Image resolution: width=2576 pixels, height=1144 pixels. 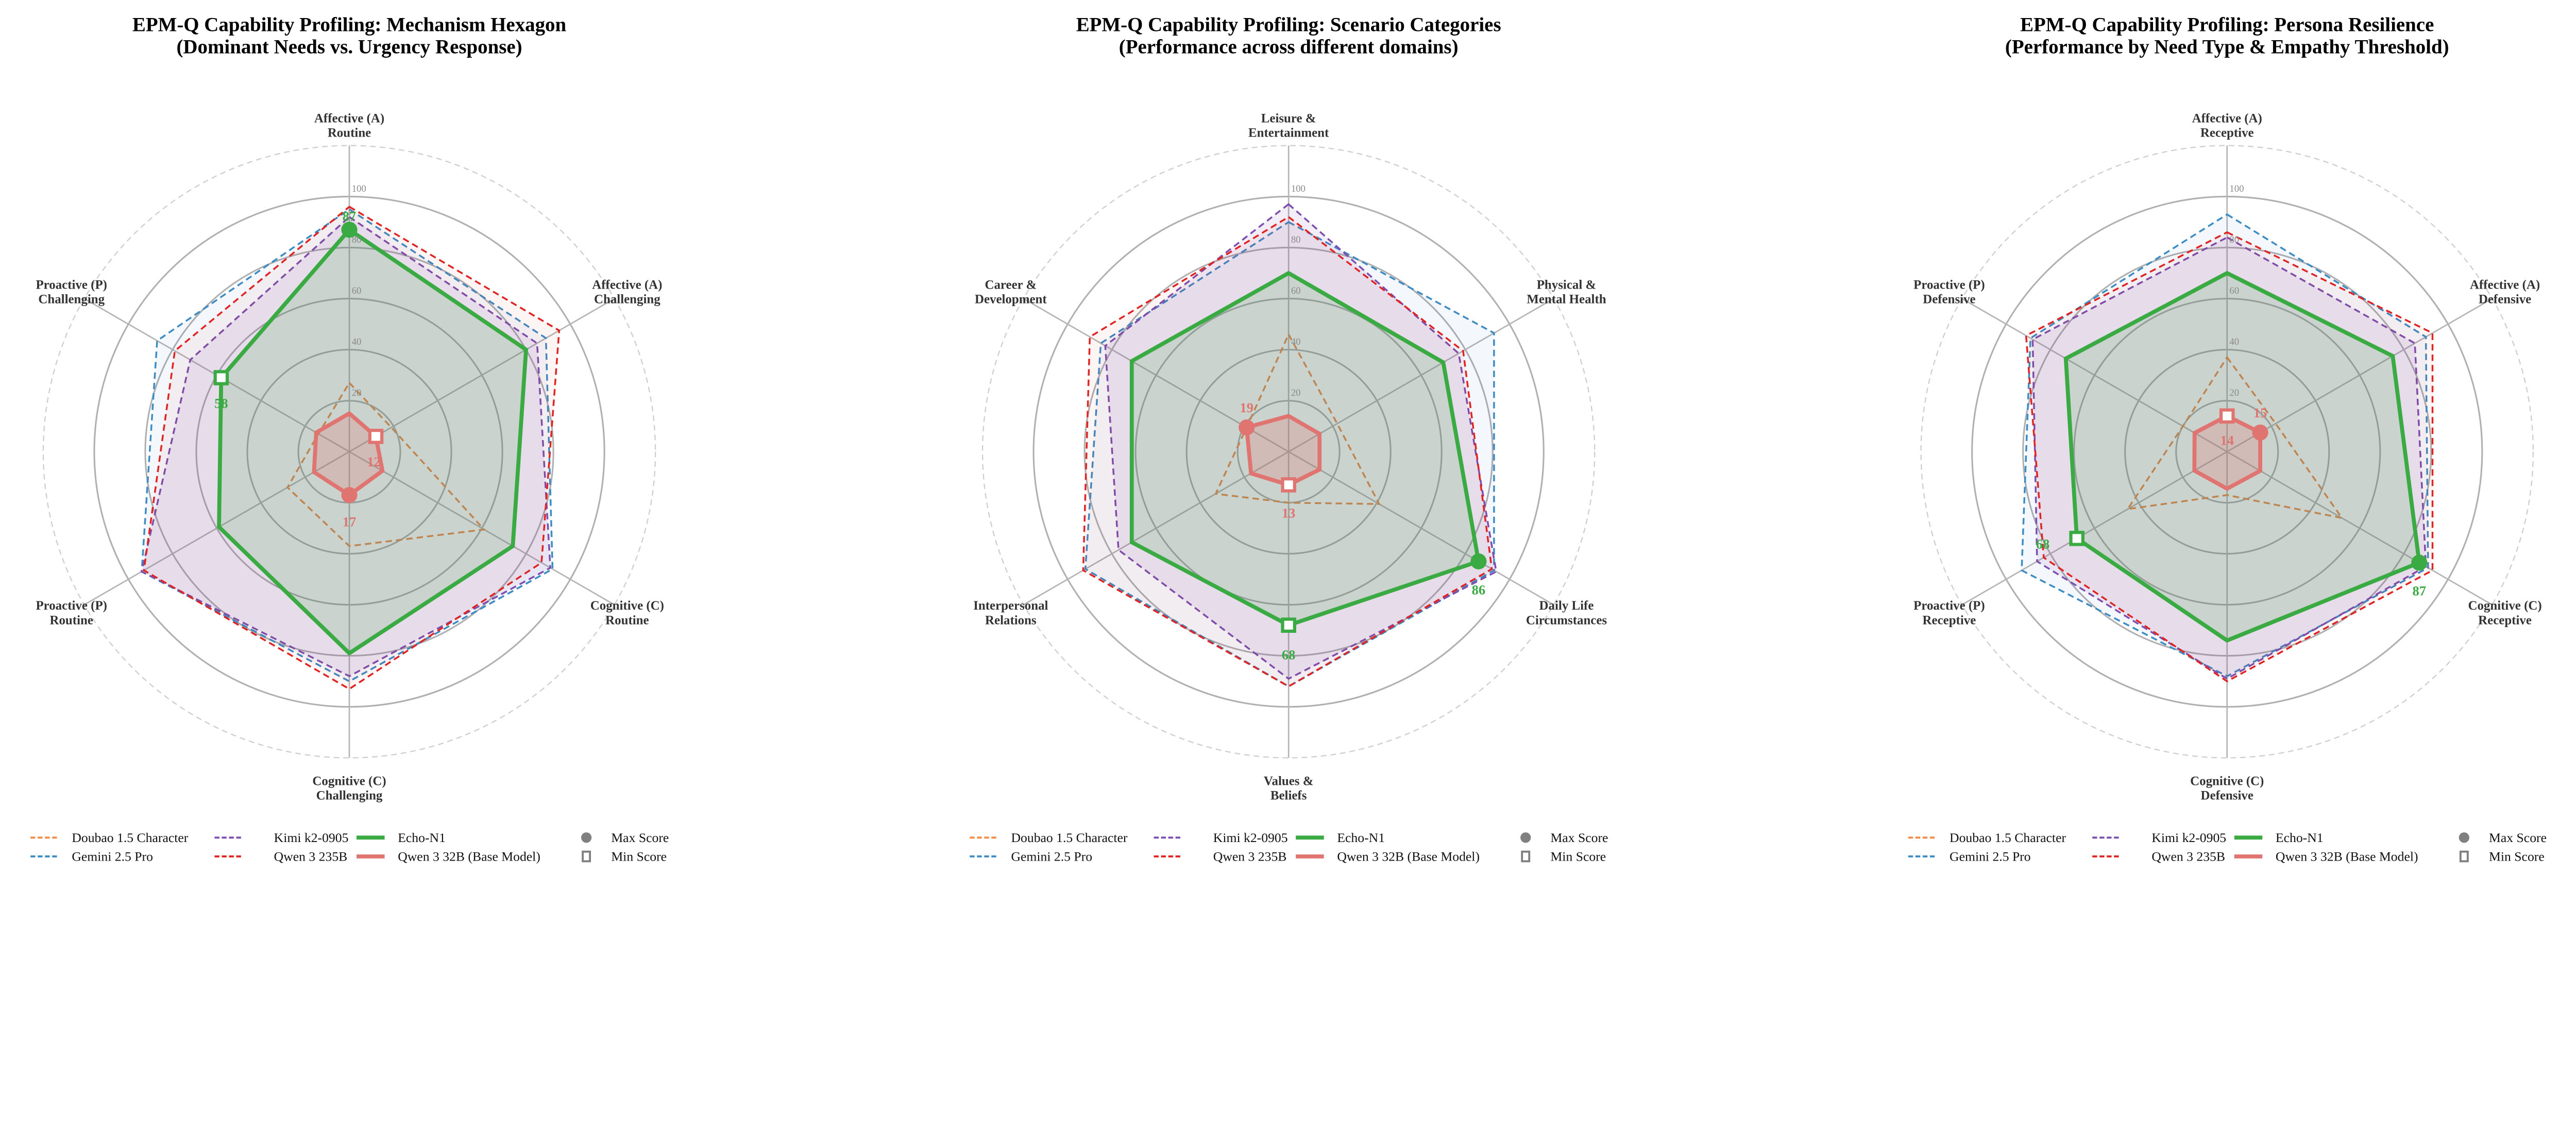 I want to click on max-score-label: 87, so click(x=350, y=216).